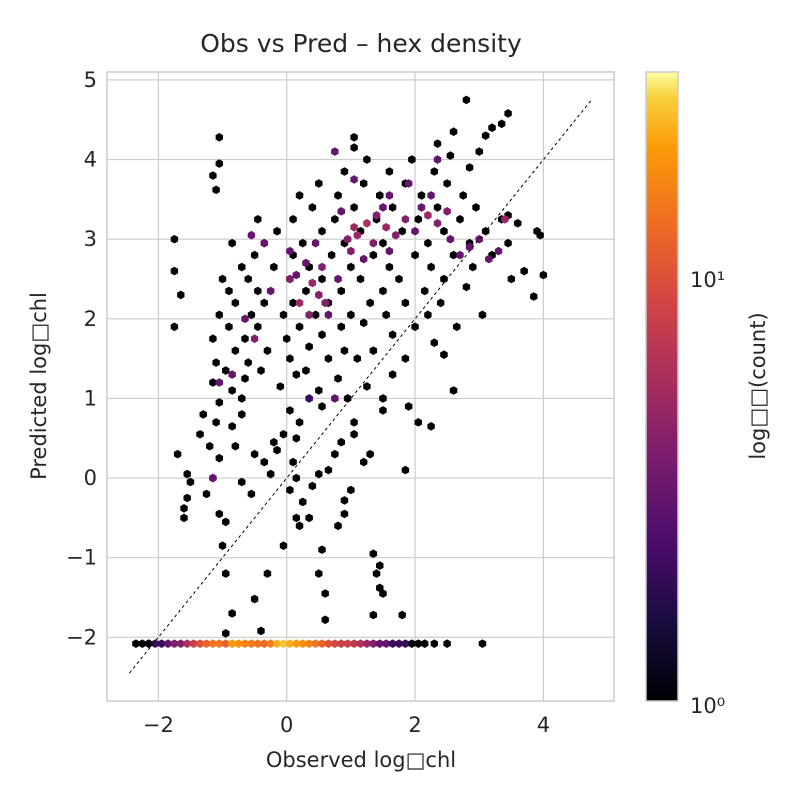  Describe the element at coordinates (758, 385) in the screenshot. I see `colorbar-label: log□□(count)` at that location.